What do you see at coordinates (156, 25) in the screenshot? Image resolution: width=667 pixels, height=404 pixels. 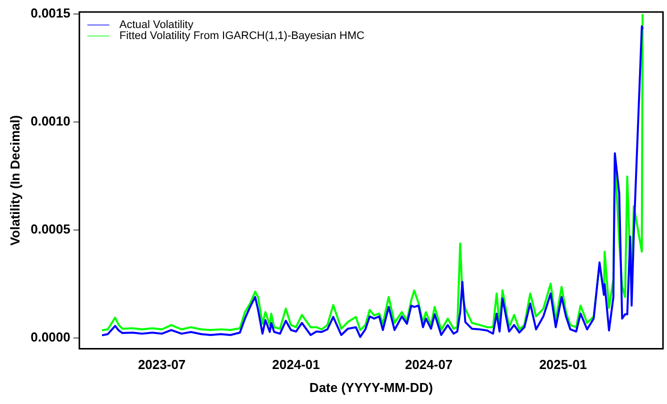 I see `legend-label: Actual Volatility` at bounding box center [156, 25].